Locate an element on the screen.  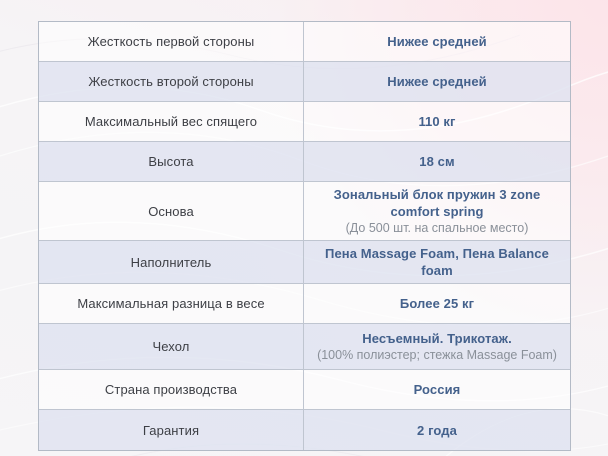
spec-value-main: 110 кг is located at coordinates (437, 121).